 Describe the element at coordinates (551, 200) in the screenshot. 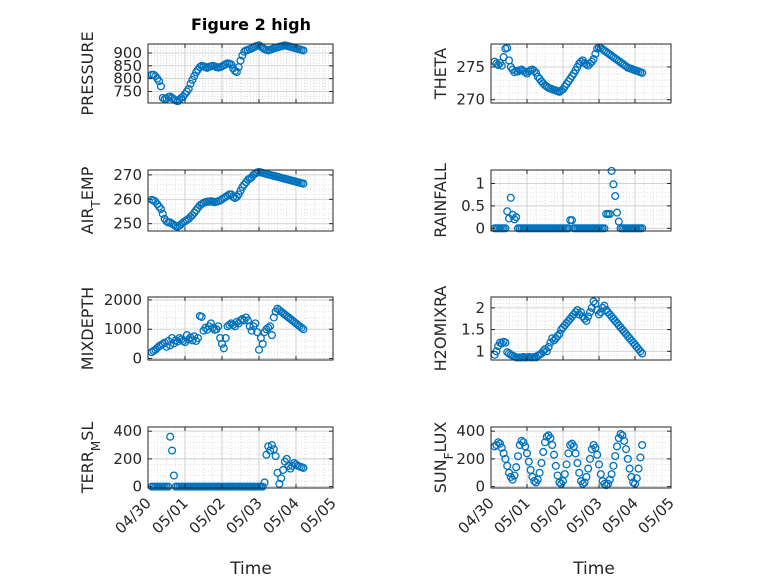

I see `subplot-rainfall: 0 0.5 1 RAINFALL` at that location.